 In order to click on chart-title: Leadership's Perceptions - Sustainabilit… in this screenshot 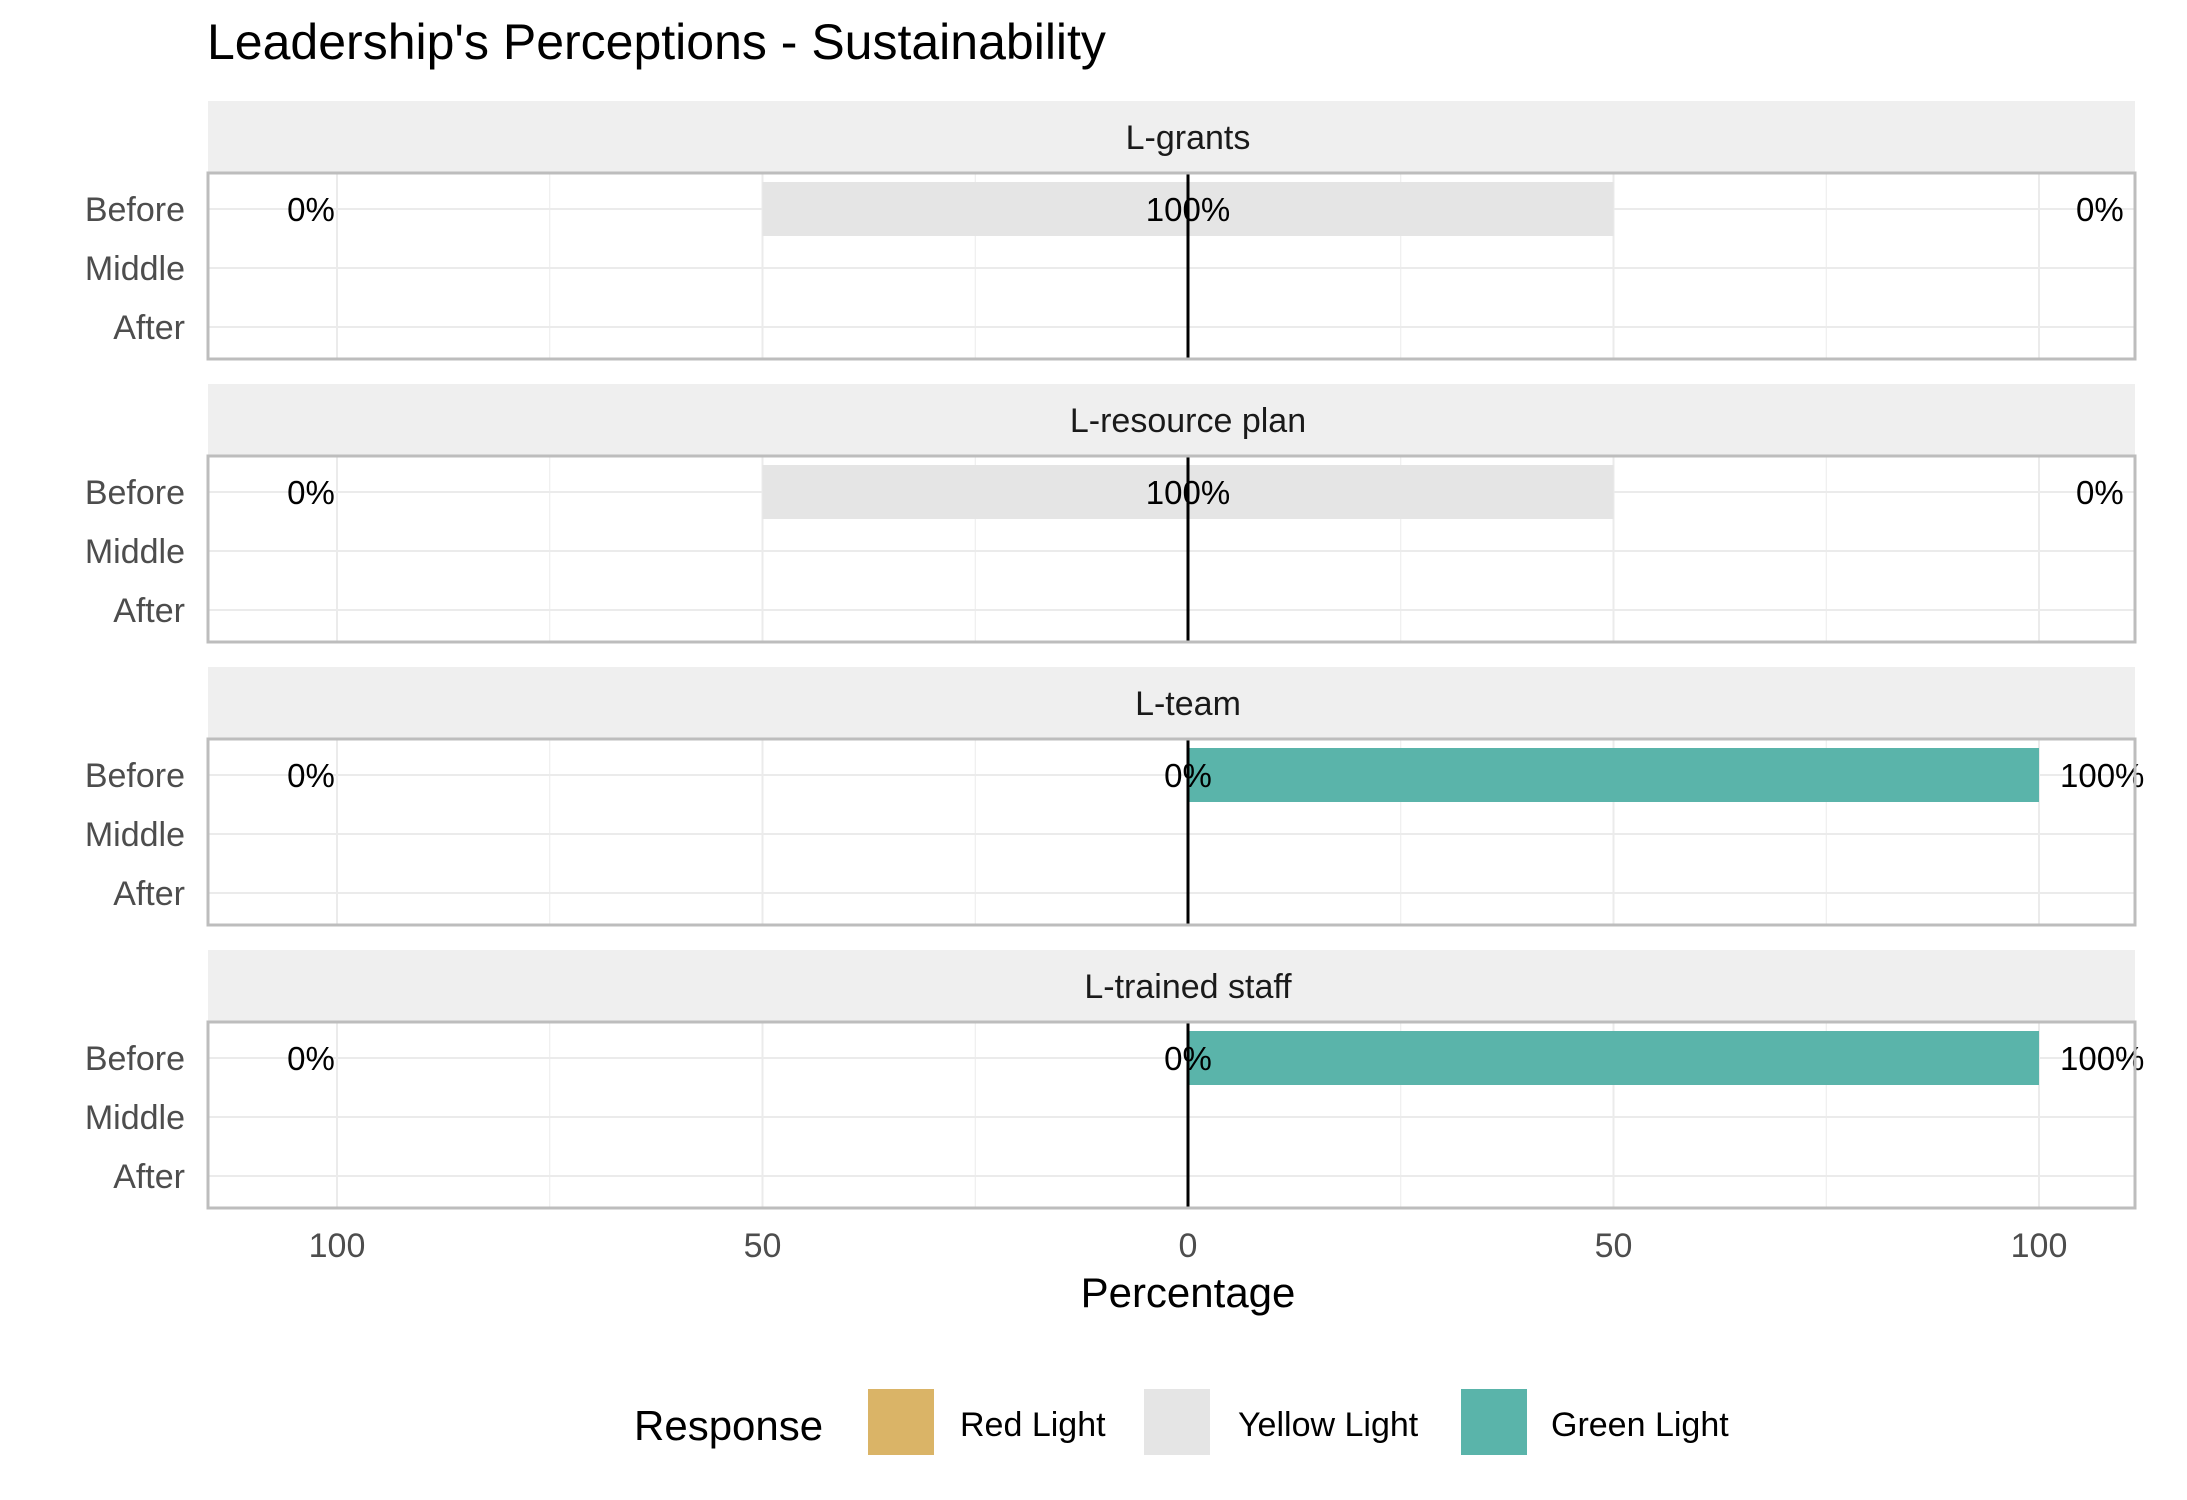, I will do `click(656, 42)`.